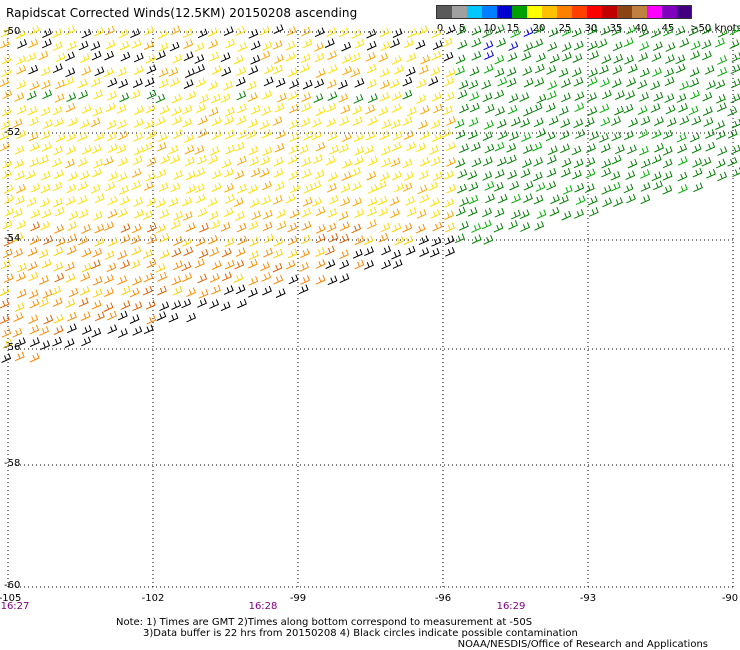 The image size is (740, 650). Describe the element at coordinates (564, 12) in the screenshot. I see `legend-color-bar` at that location.